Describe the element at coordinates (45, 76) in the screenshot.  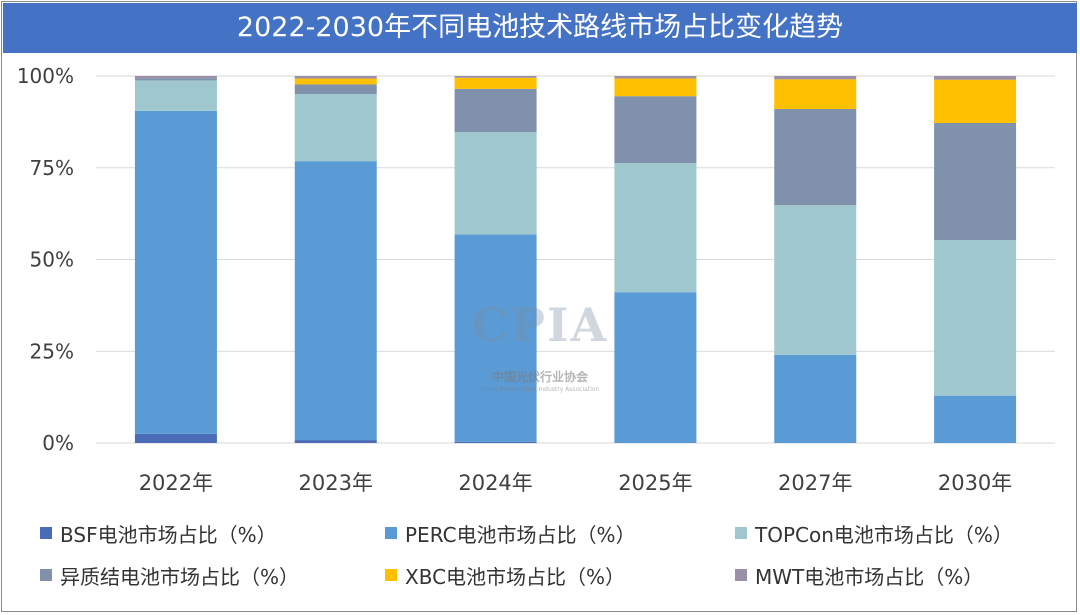
I see `y-tick-label: 100%` at that location.